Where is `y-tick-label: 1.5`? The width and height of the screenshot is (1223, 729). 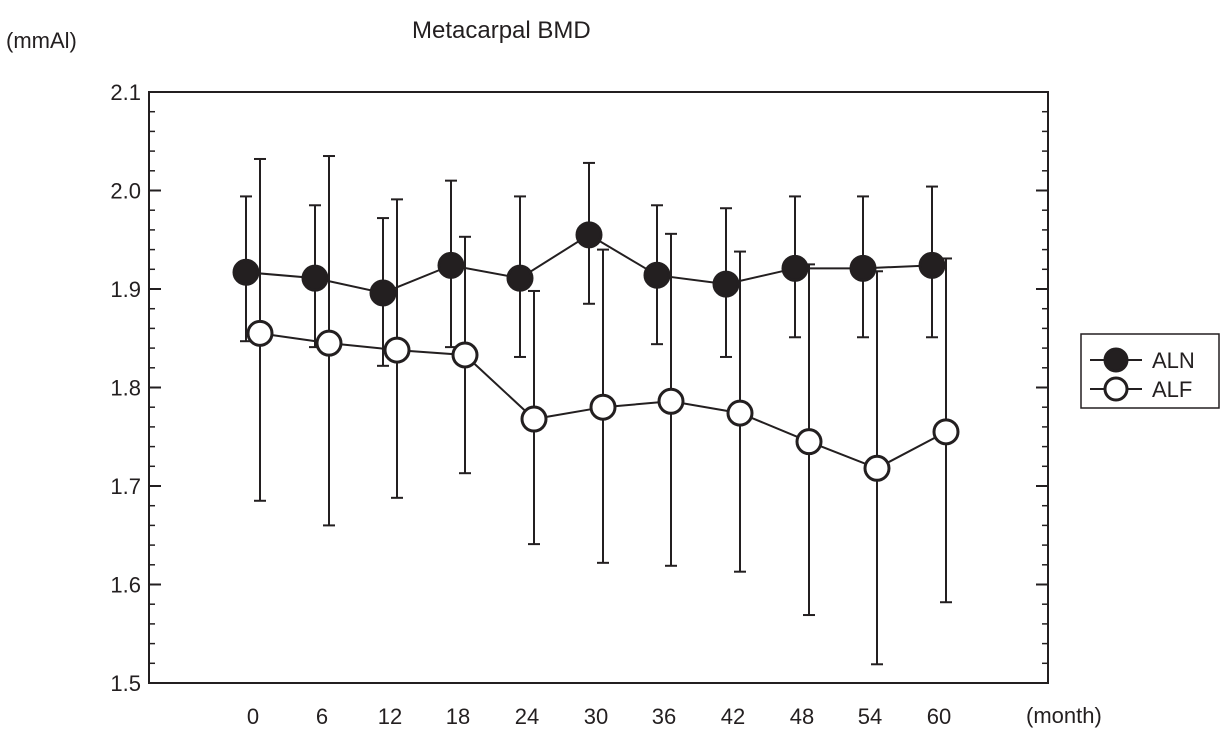 y-tick-label: 1.5 is located at coordinates (125, 683).